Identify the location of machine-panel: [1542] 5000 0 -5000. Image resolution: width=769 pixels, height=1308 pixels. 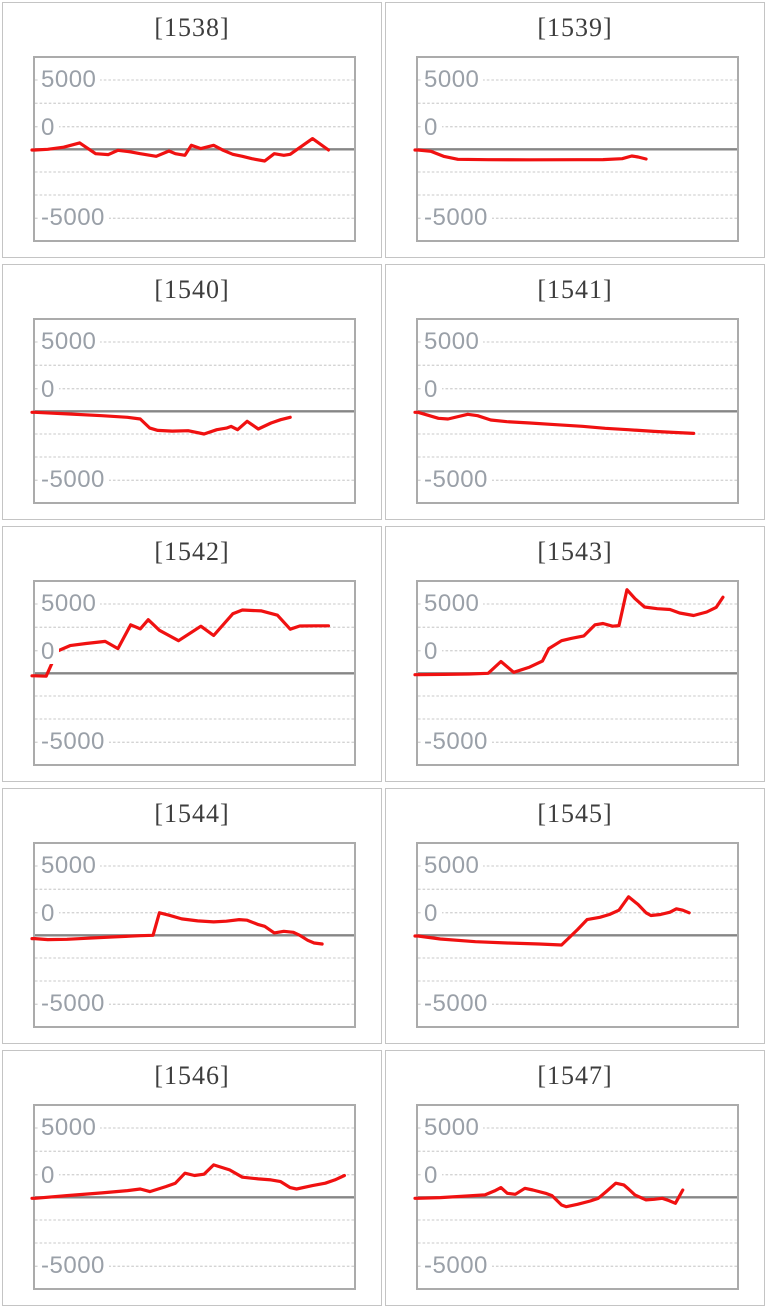
(192, 654).